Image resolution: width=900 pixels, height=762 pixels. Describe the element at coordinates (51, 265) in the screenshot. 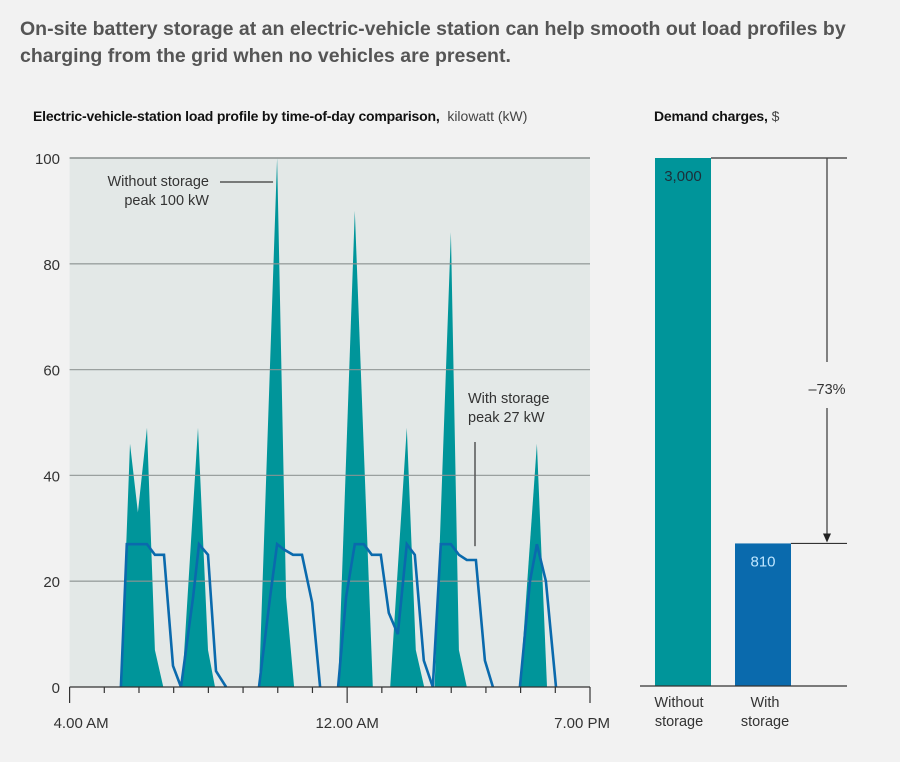

I see `y-tick-label-80: 80` at that location.